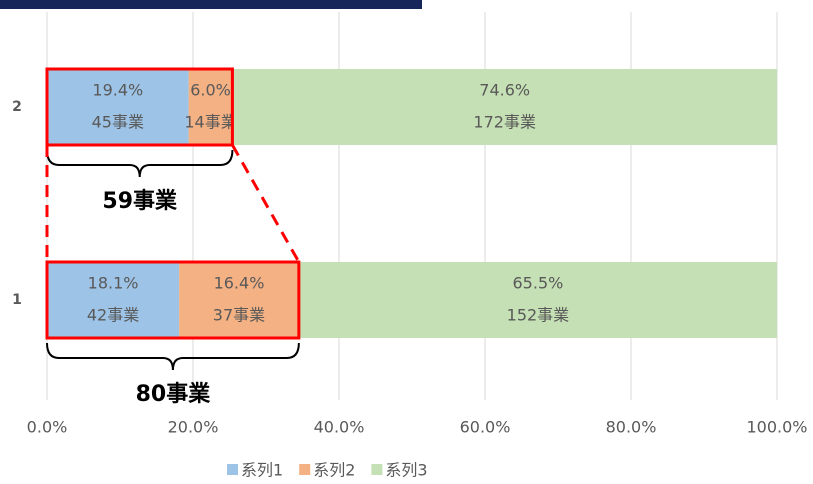  Describe the element at coordinates (485, 427) in the screenshot. I see `x-tick-label: 60.0%` at that location.